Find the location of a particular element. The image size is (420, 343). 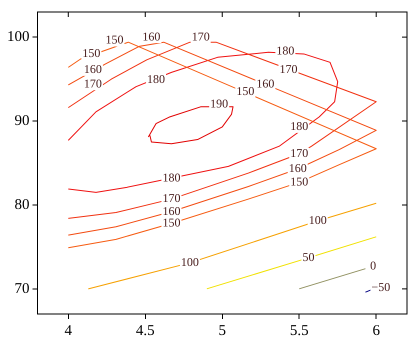

x-tick-label: 5 is located at coordinates (222, 330).